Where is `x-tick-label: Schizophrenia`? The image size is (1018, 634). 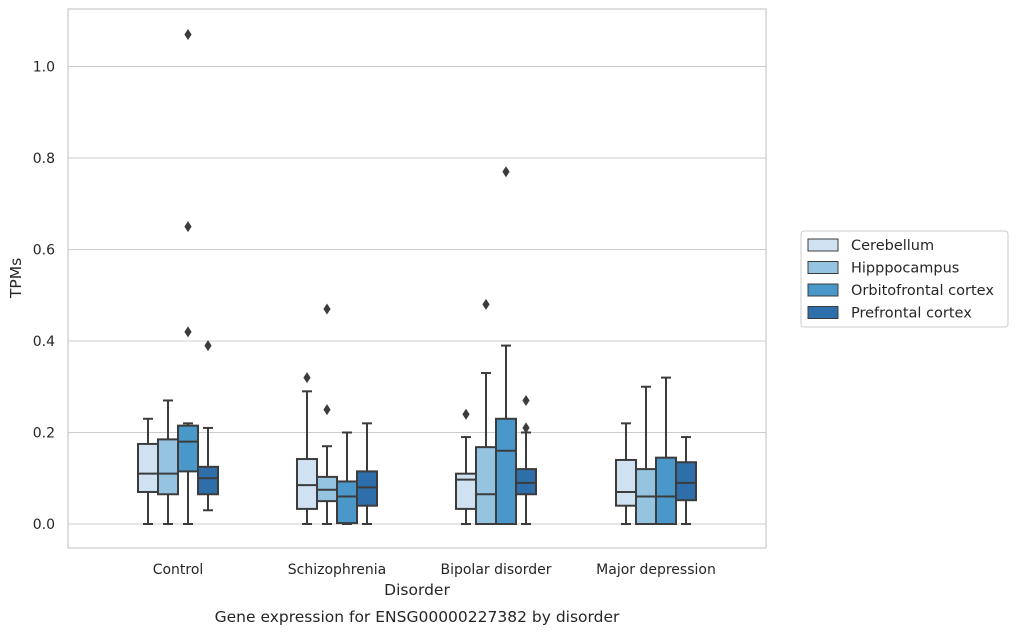
x-tick-label: Schizophrenia is located at coordinates (337, 570).